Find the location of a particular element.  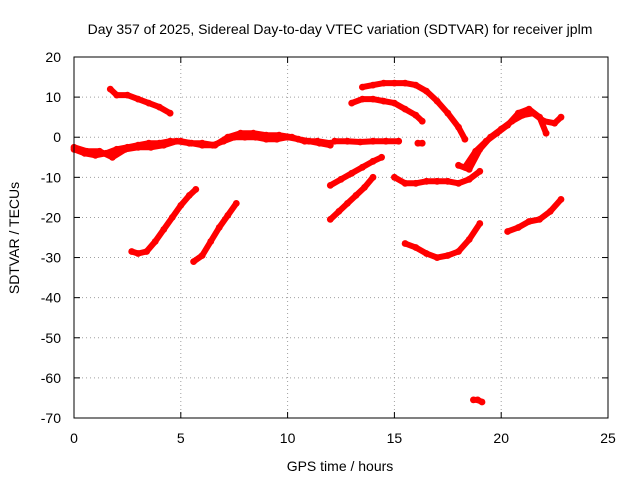

y-tick-label: 0 is located at coordinates (57, 137).